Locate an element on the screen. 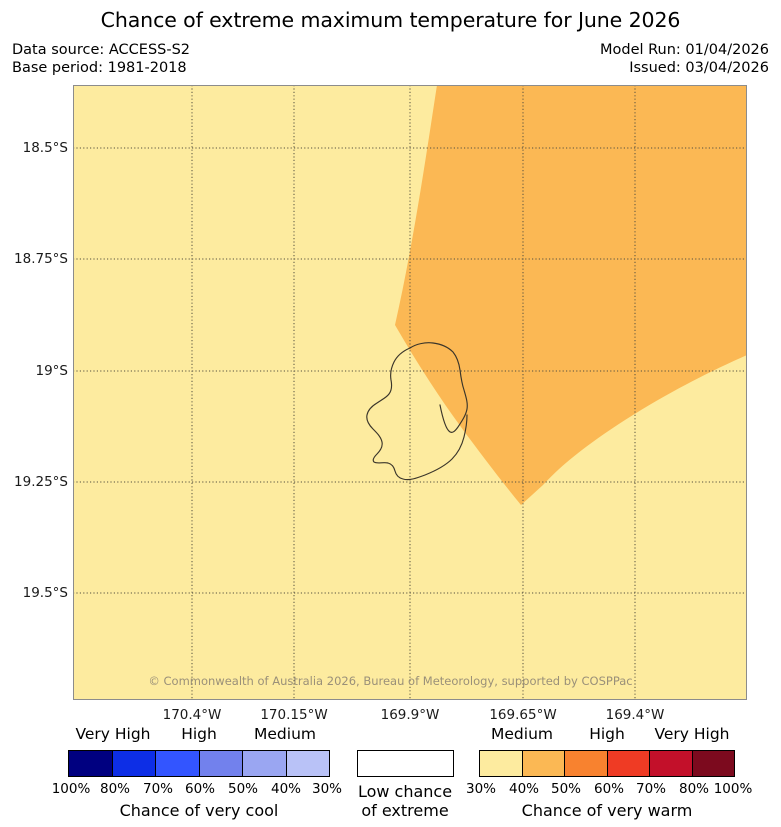 This screenshot has height=827, width=781. metadata-right: Model Run: 01/04/2026 Issued: 03/04/2026 is located at coordinates (684, 59).